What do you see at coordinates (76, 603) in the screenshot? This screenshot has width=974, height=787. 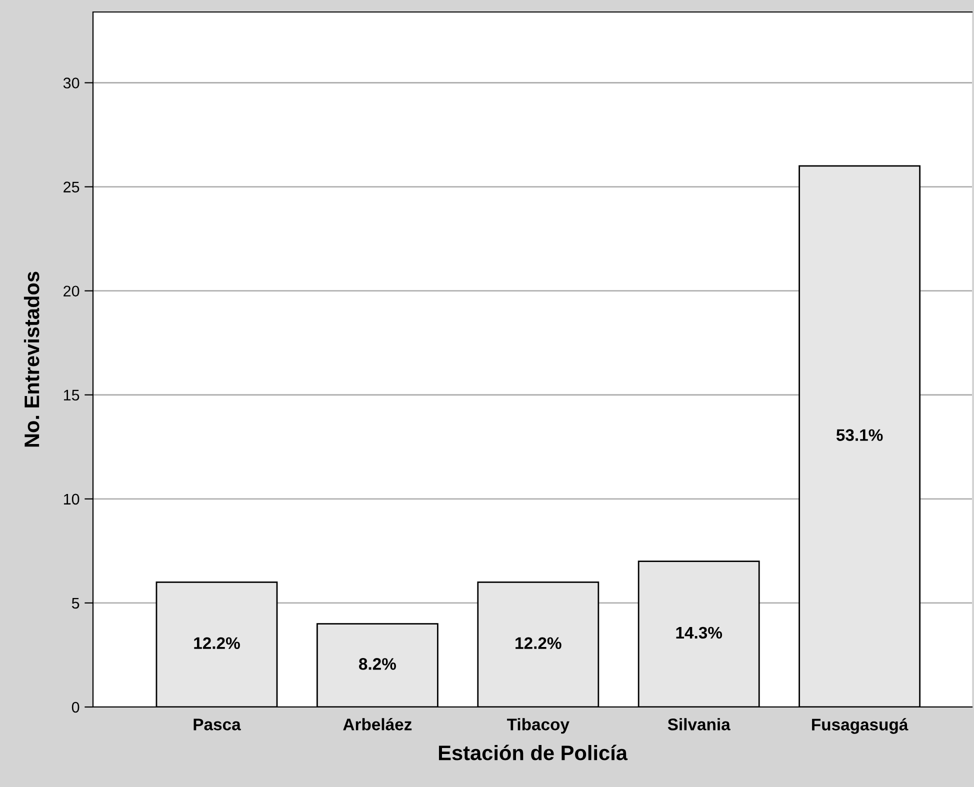 I see `y-tick-label: 5` at bounding box center [76, 603].